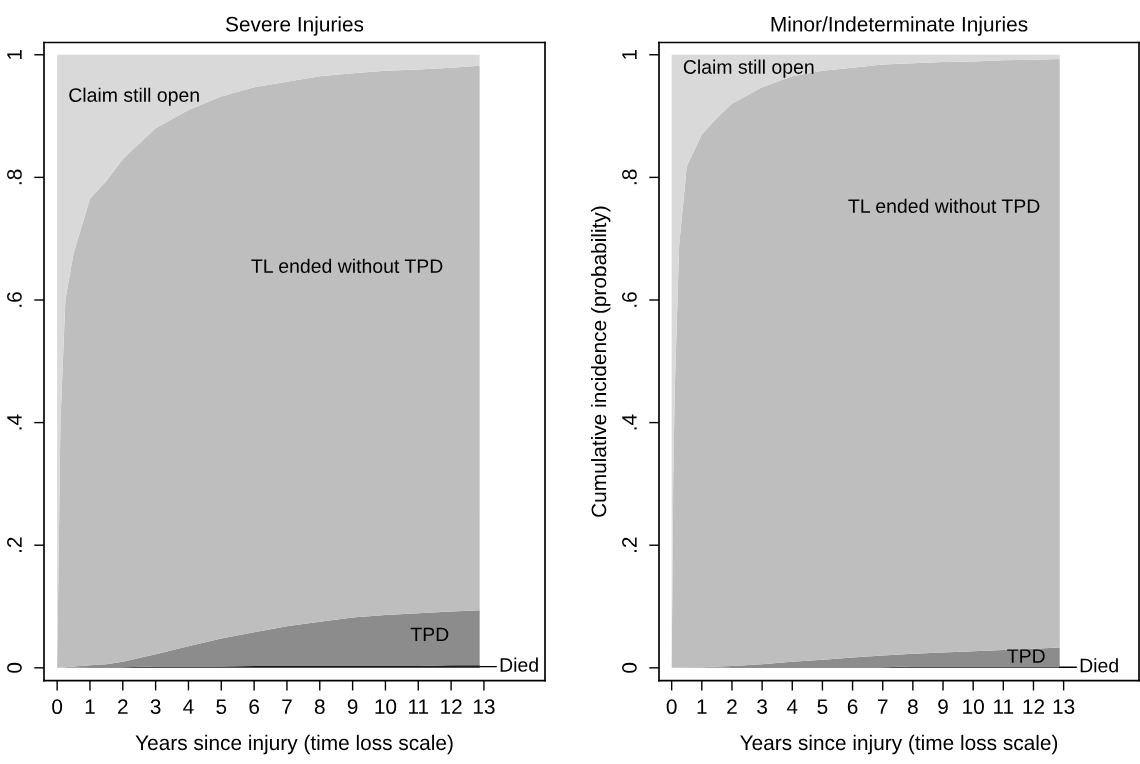 Image resolution: width=1140 pixels, height=764 pixels. What do you see at coordinates (294, 26) in the screenshot?
I see `chart-title: Severe Injuries` at bounding box center [294, 26].